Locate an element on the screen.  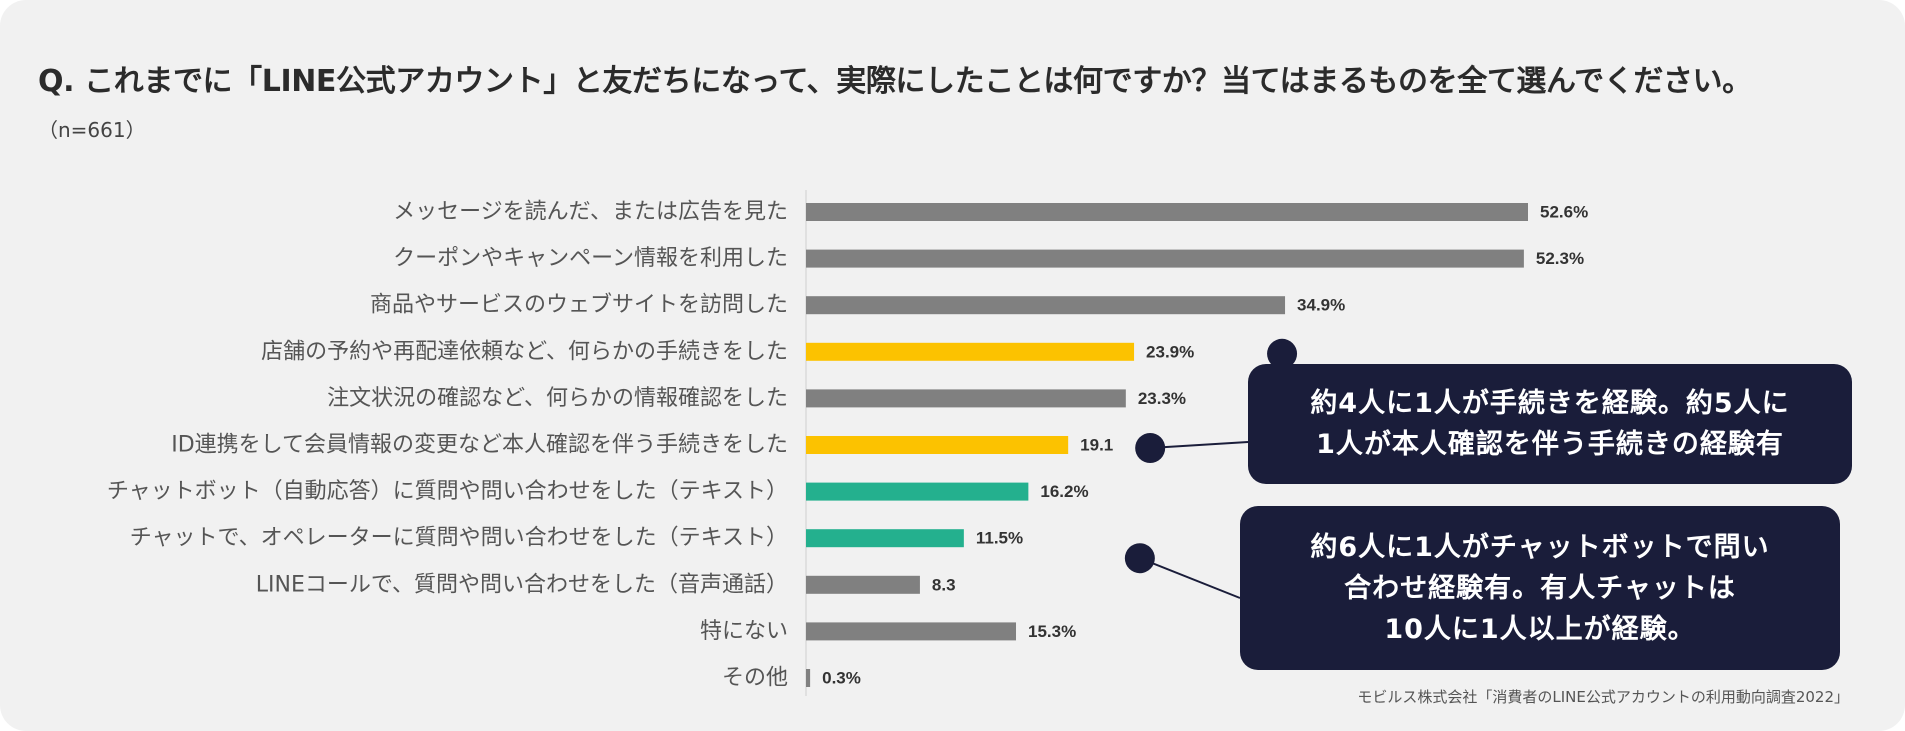
value-label: 0.3% is located at coordinates (841, 678).